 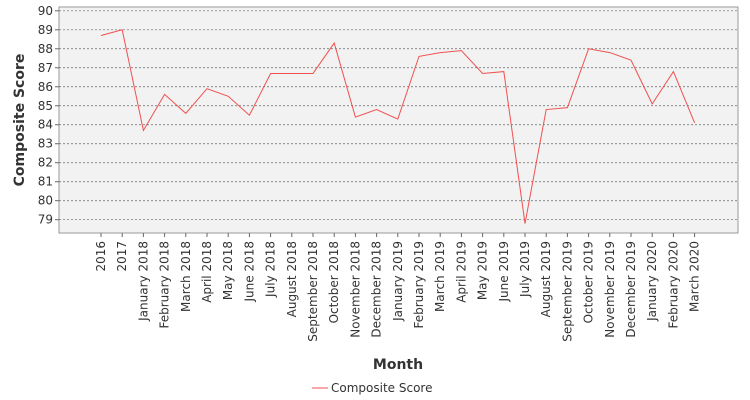 I want to click on x-tick-label: November 2018, so click(x=355, y=289).